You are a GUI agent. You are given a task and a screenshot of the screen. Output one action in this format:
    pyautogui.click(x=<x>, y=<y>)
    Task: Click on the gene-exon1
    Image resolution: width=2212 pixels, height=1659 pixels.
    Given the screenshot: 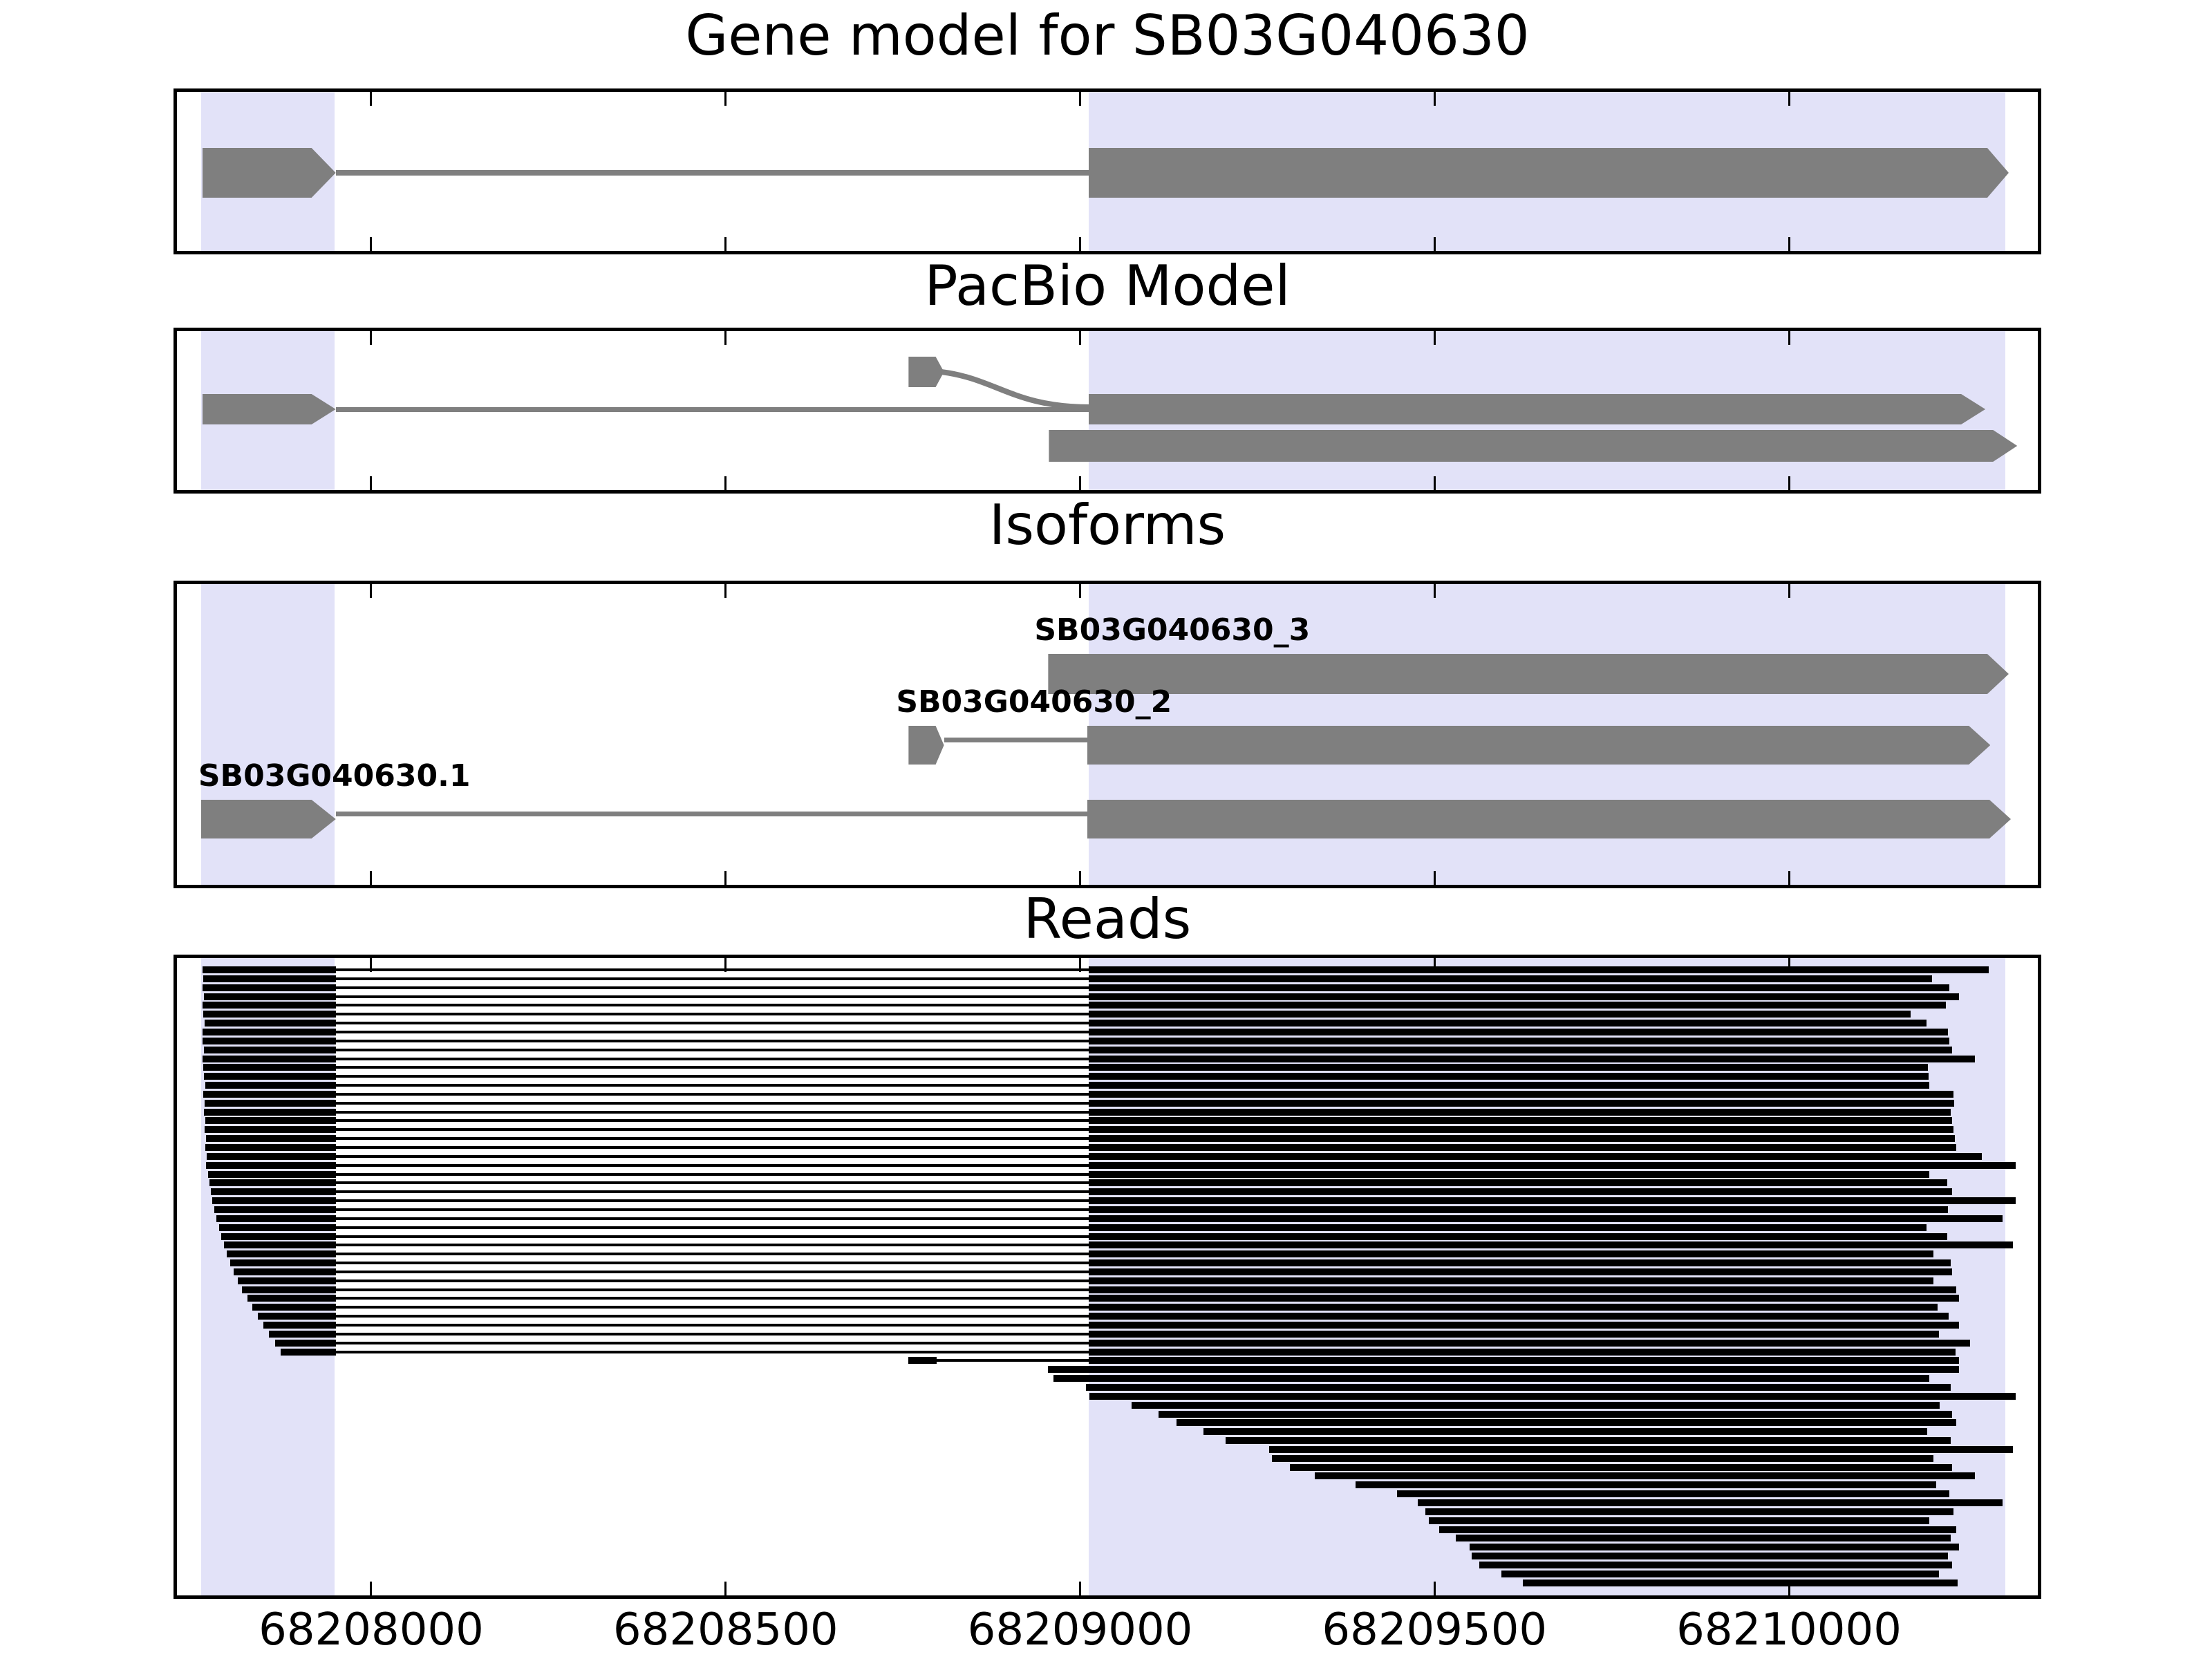 What is the action you would take?
    pyautogui.click(x=269, y=173)
    